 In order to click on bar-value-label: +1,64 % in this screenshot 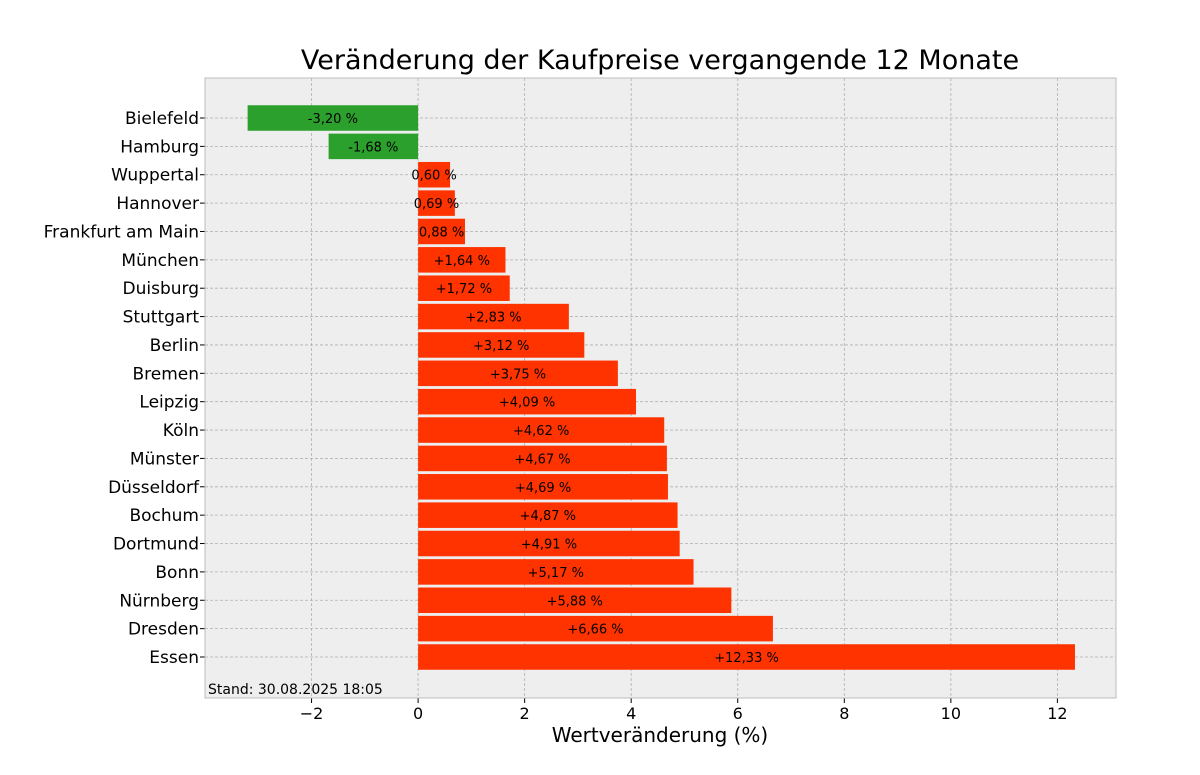, I will do `click(462, 261)`.